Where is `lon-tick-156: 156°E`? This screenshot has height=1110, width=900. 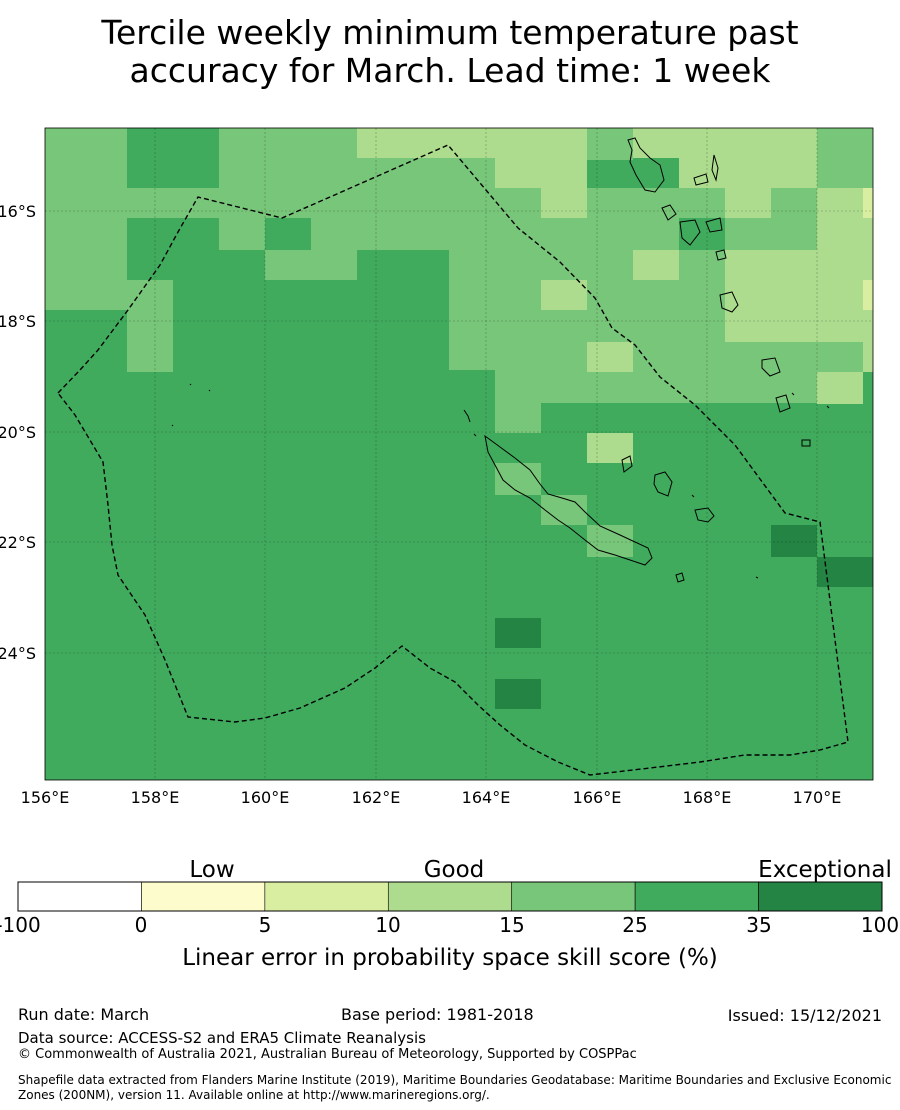 lon-tick-156: 156°E is located at coordinates (45, 797).